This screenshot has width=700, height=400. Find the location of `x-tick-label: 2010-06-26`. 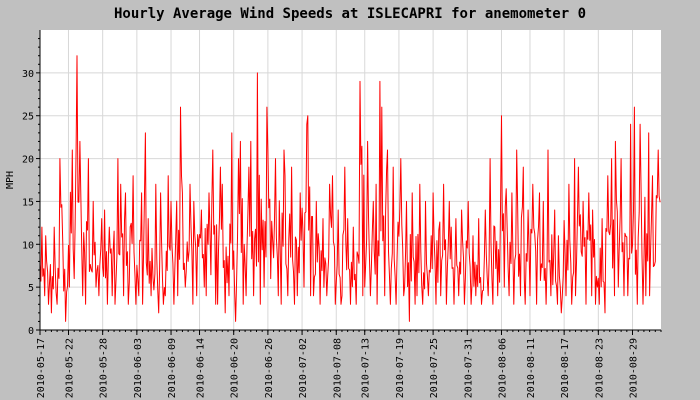

x-tick-label: 2010-06-26 is located at coordinates (269, 368).